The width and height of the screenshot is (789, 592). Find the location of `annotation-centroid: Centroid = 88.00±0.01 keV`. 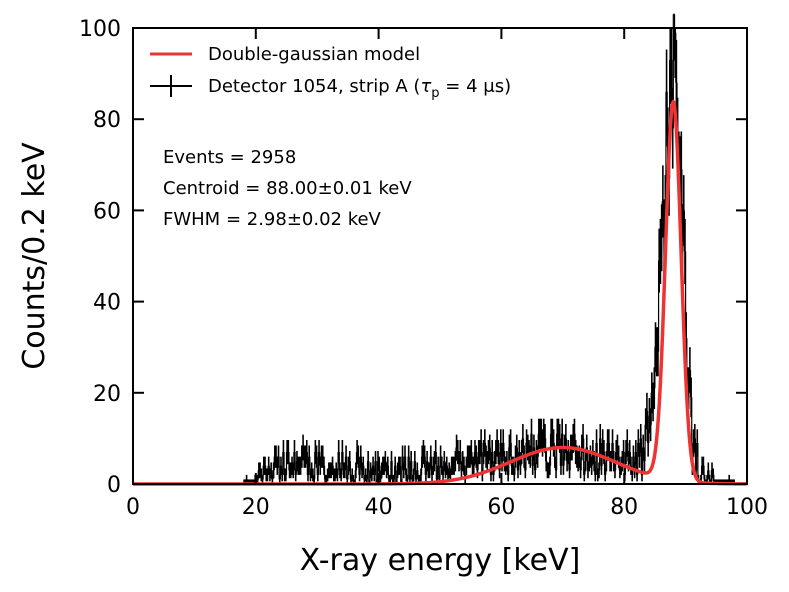

annotation-centroid: Centroid = 88.00±0.01 keV is located at coordinates (287, 188).